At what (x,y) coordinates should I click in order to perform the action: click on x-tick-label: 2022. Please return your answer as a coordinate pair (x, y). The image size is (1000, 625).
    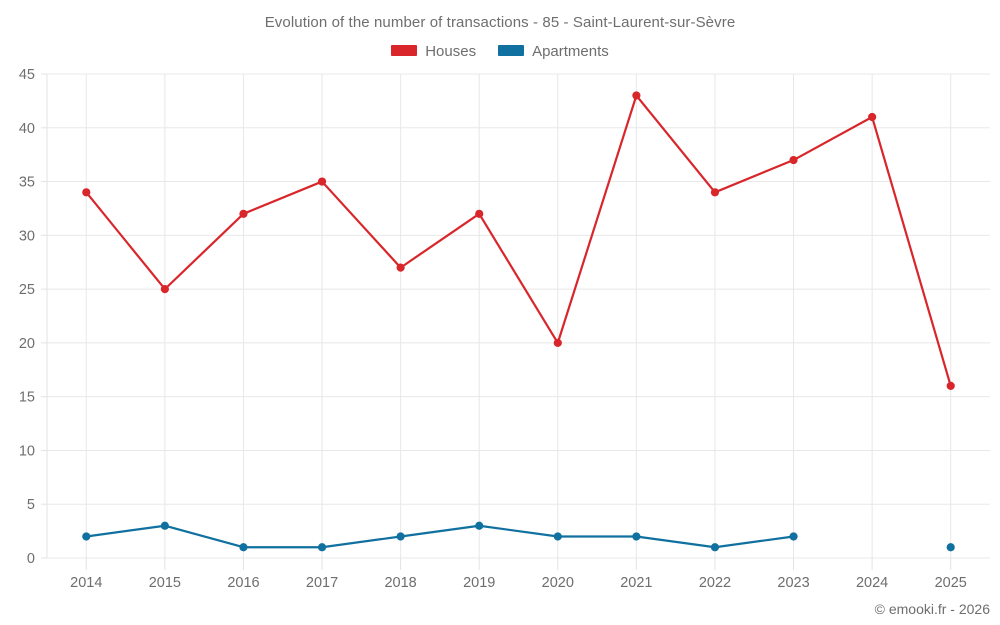
    Looking at the image, I should click on (715, 583).